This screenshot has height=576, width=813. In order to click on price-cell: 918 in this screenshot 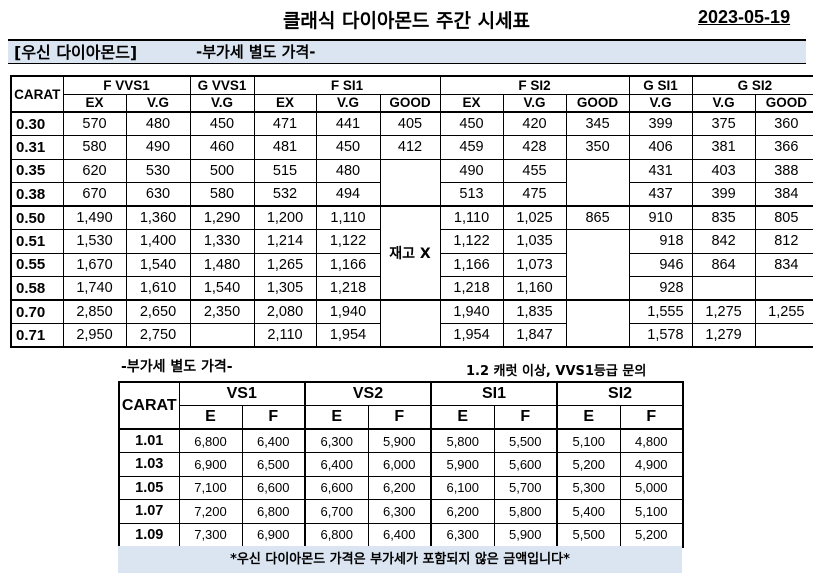, I will do `click(660, 241)`.